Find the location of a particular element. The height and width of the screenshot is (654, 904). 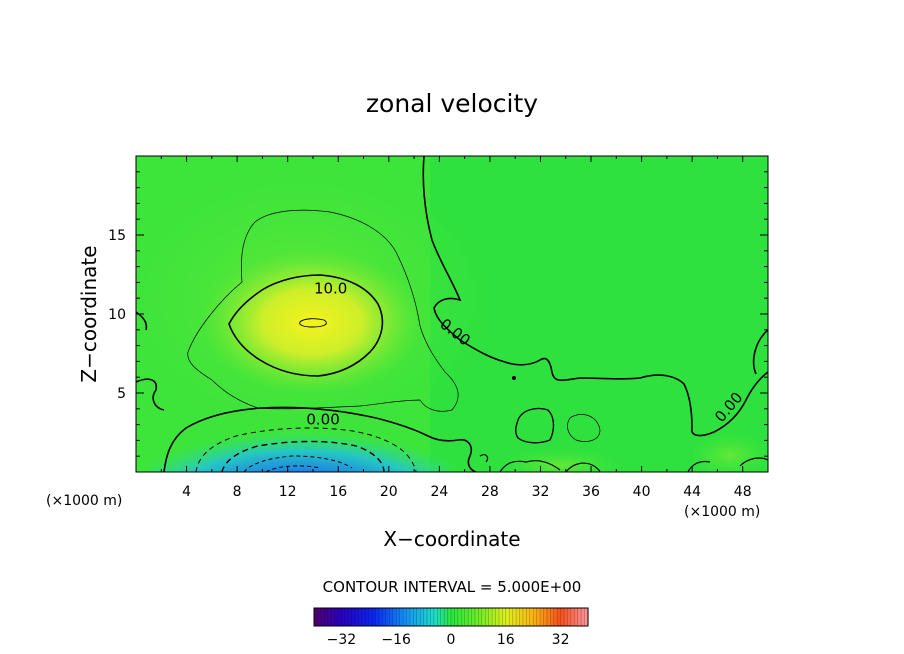

y-tick-label: 10 is located at coordinates (117, 315).